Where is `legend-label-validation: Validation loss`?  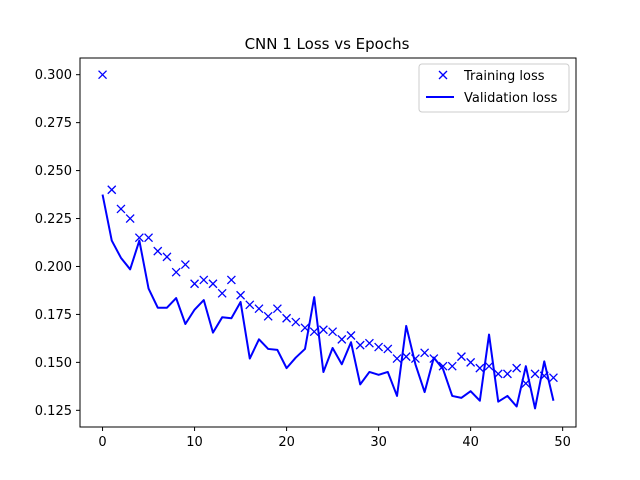
legend-label-validation: Validation loss is located at coordinates (511, 98).